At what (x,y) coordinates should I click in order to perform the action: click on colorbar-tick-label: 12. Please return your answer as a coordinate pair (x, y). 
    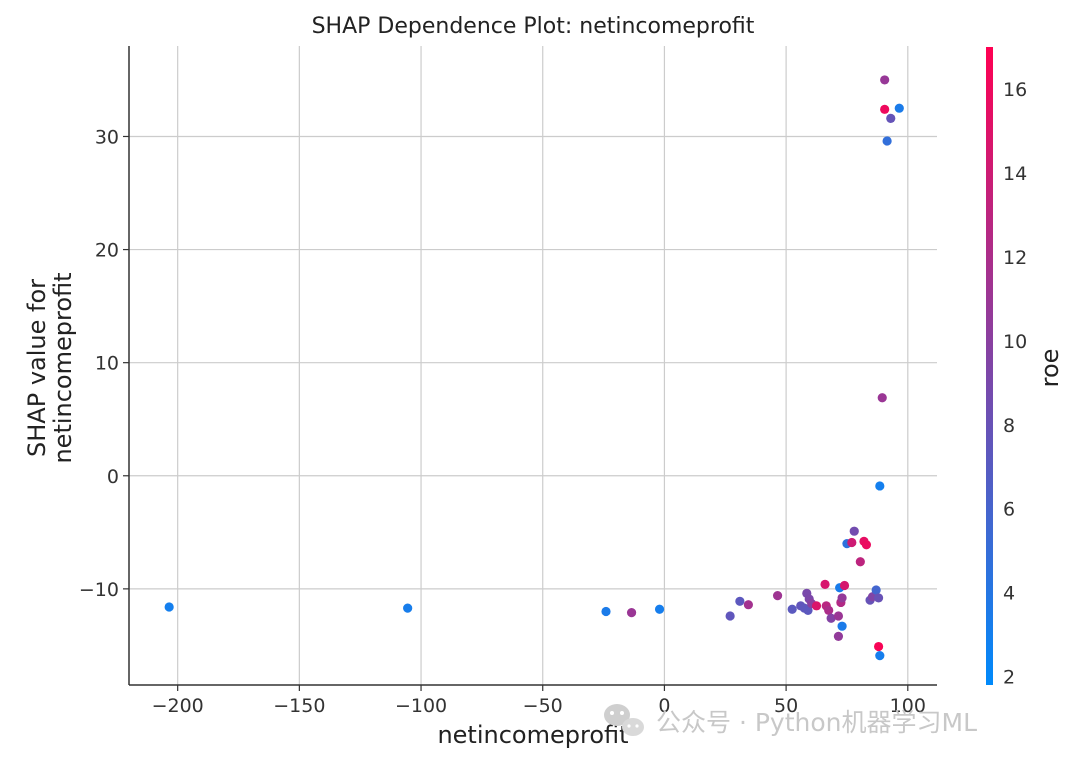
    Looking at the image, I should click on (1015, 258).